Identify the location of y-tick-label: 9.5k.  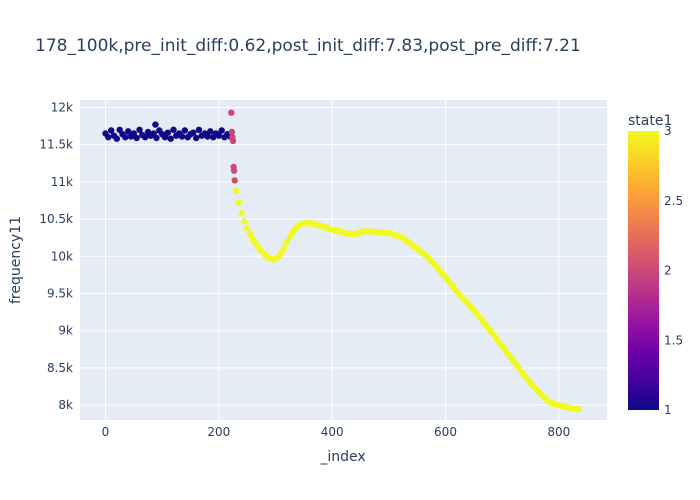
(60, 293).